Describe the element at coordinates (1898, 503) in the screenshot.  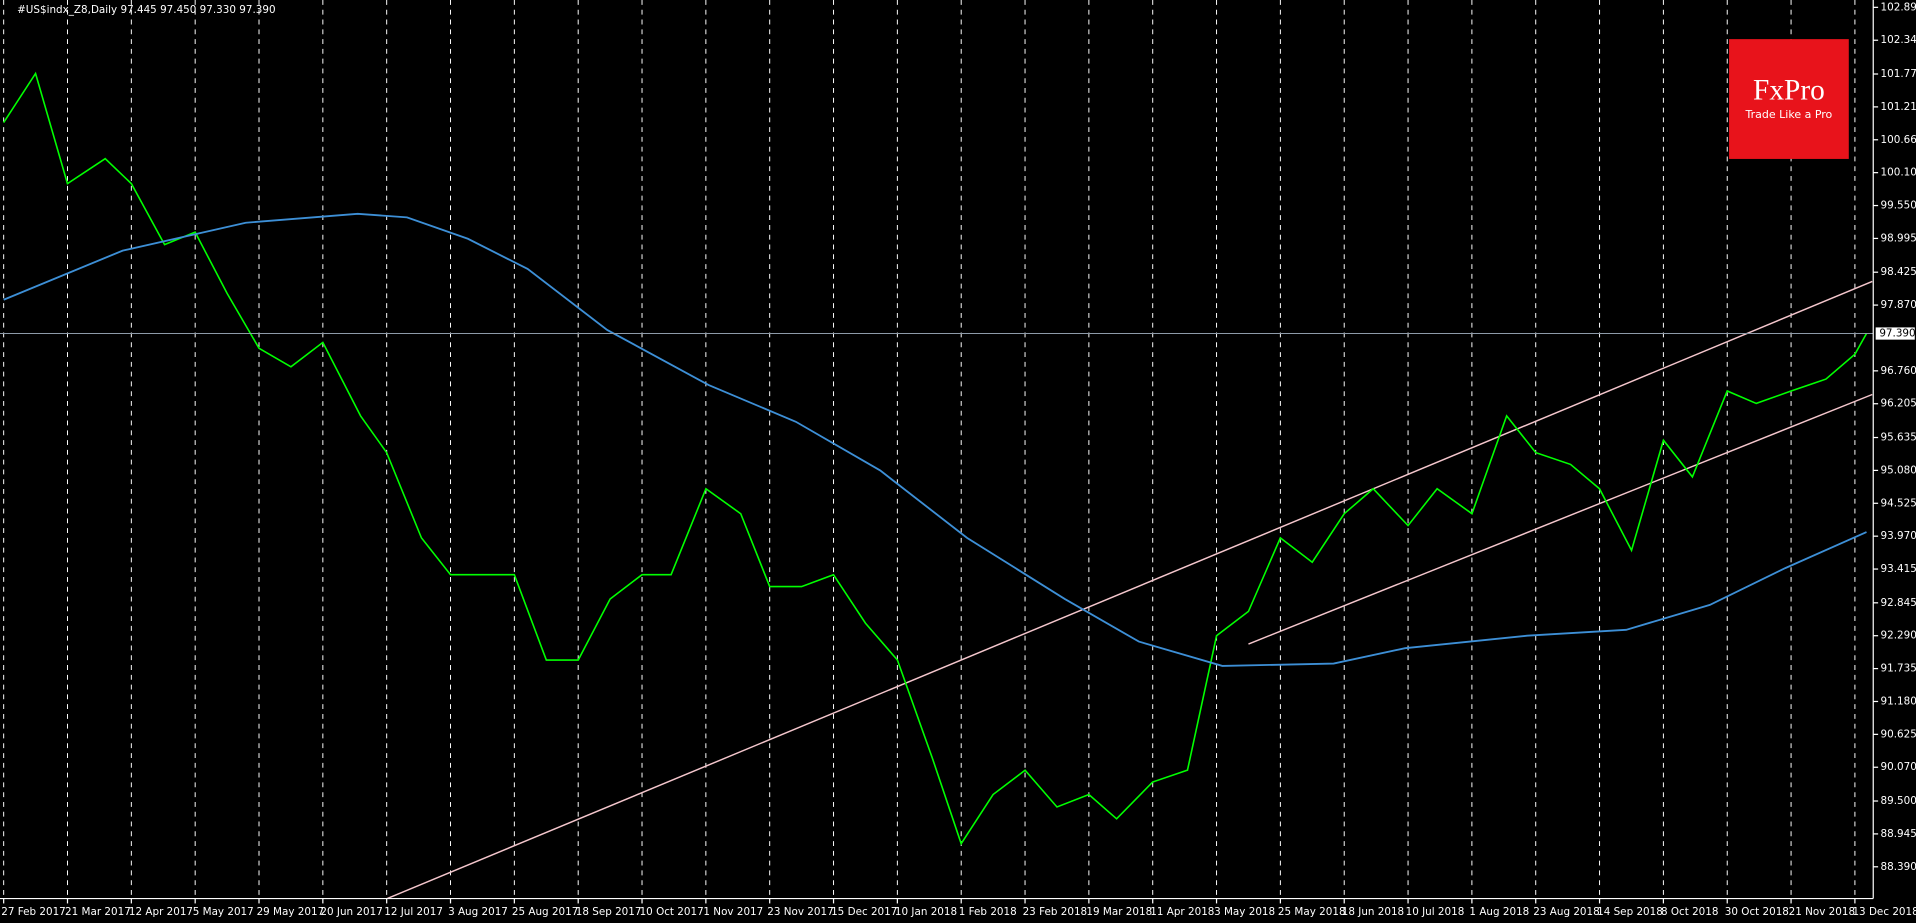
I see `y-tick-label: 94.525` at that location.